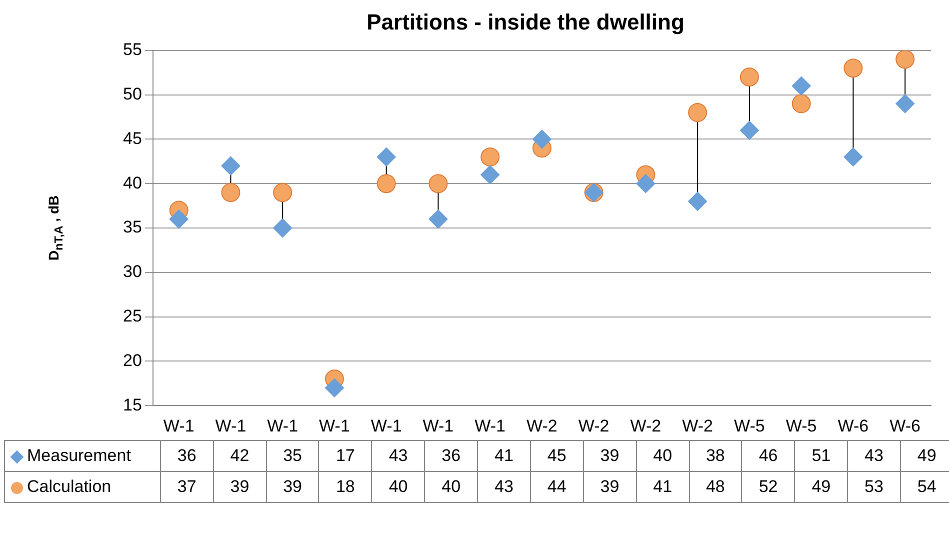 The width and height of the screenshot is (949, 533). Describe the element at coordinates (132, 360) in the screenshot. I see `y-tick-label: 20` at that location.